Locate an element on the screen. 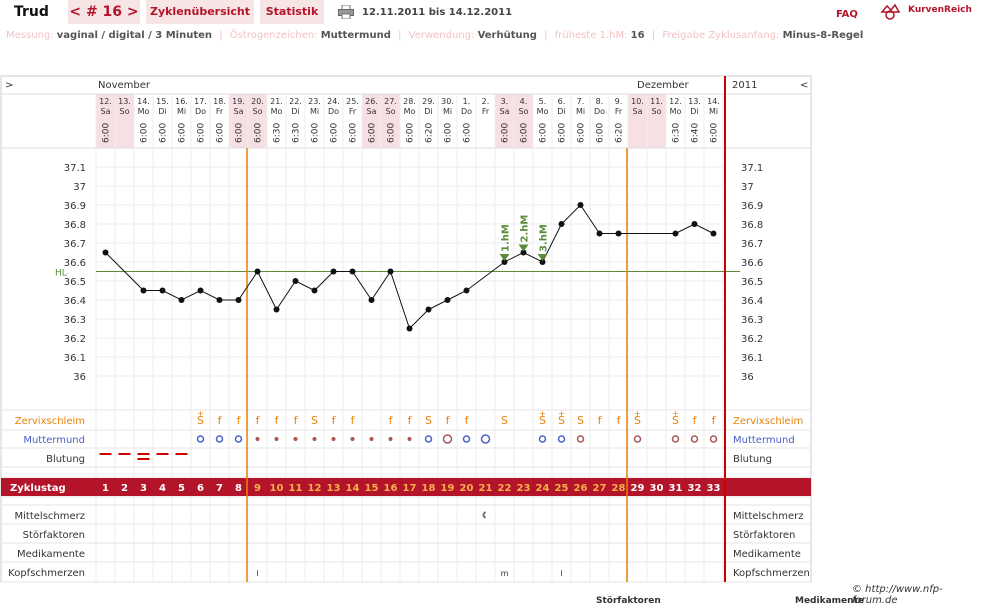 The image size is (981, 606). date-label: 12. is located at coordinates (105, 101).